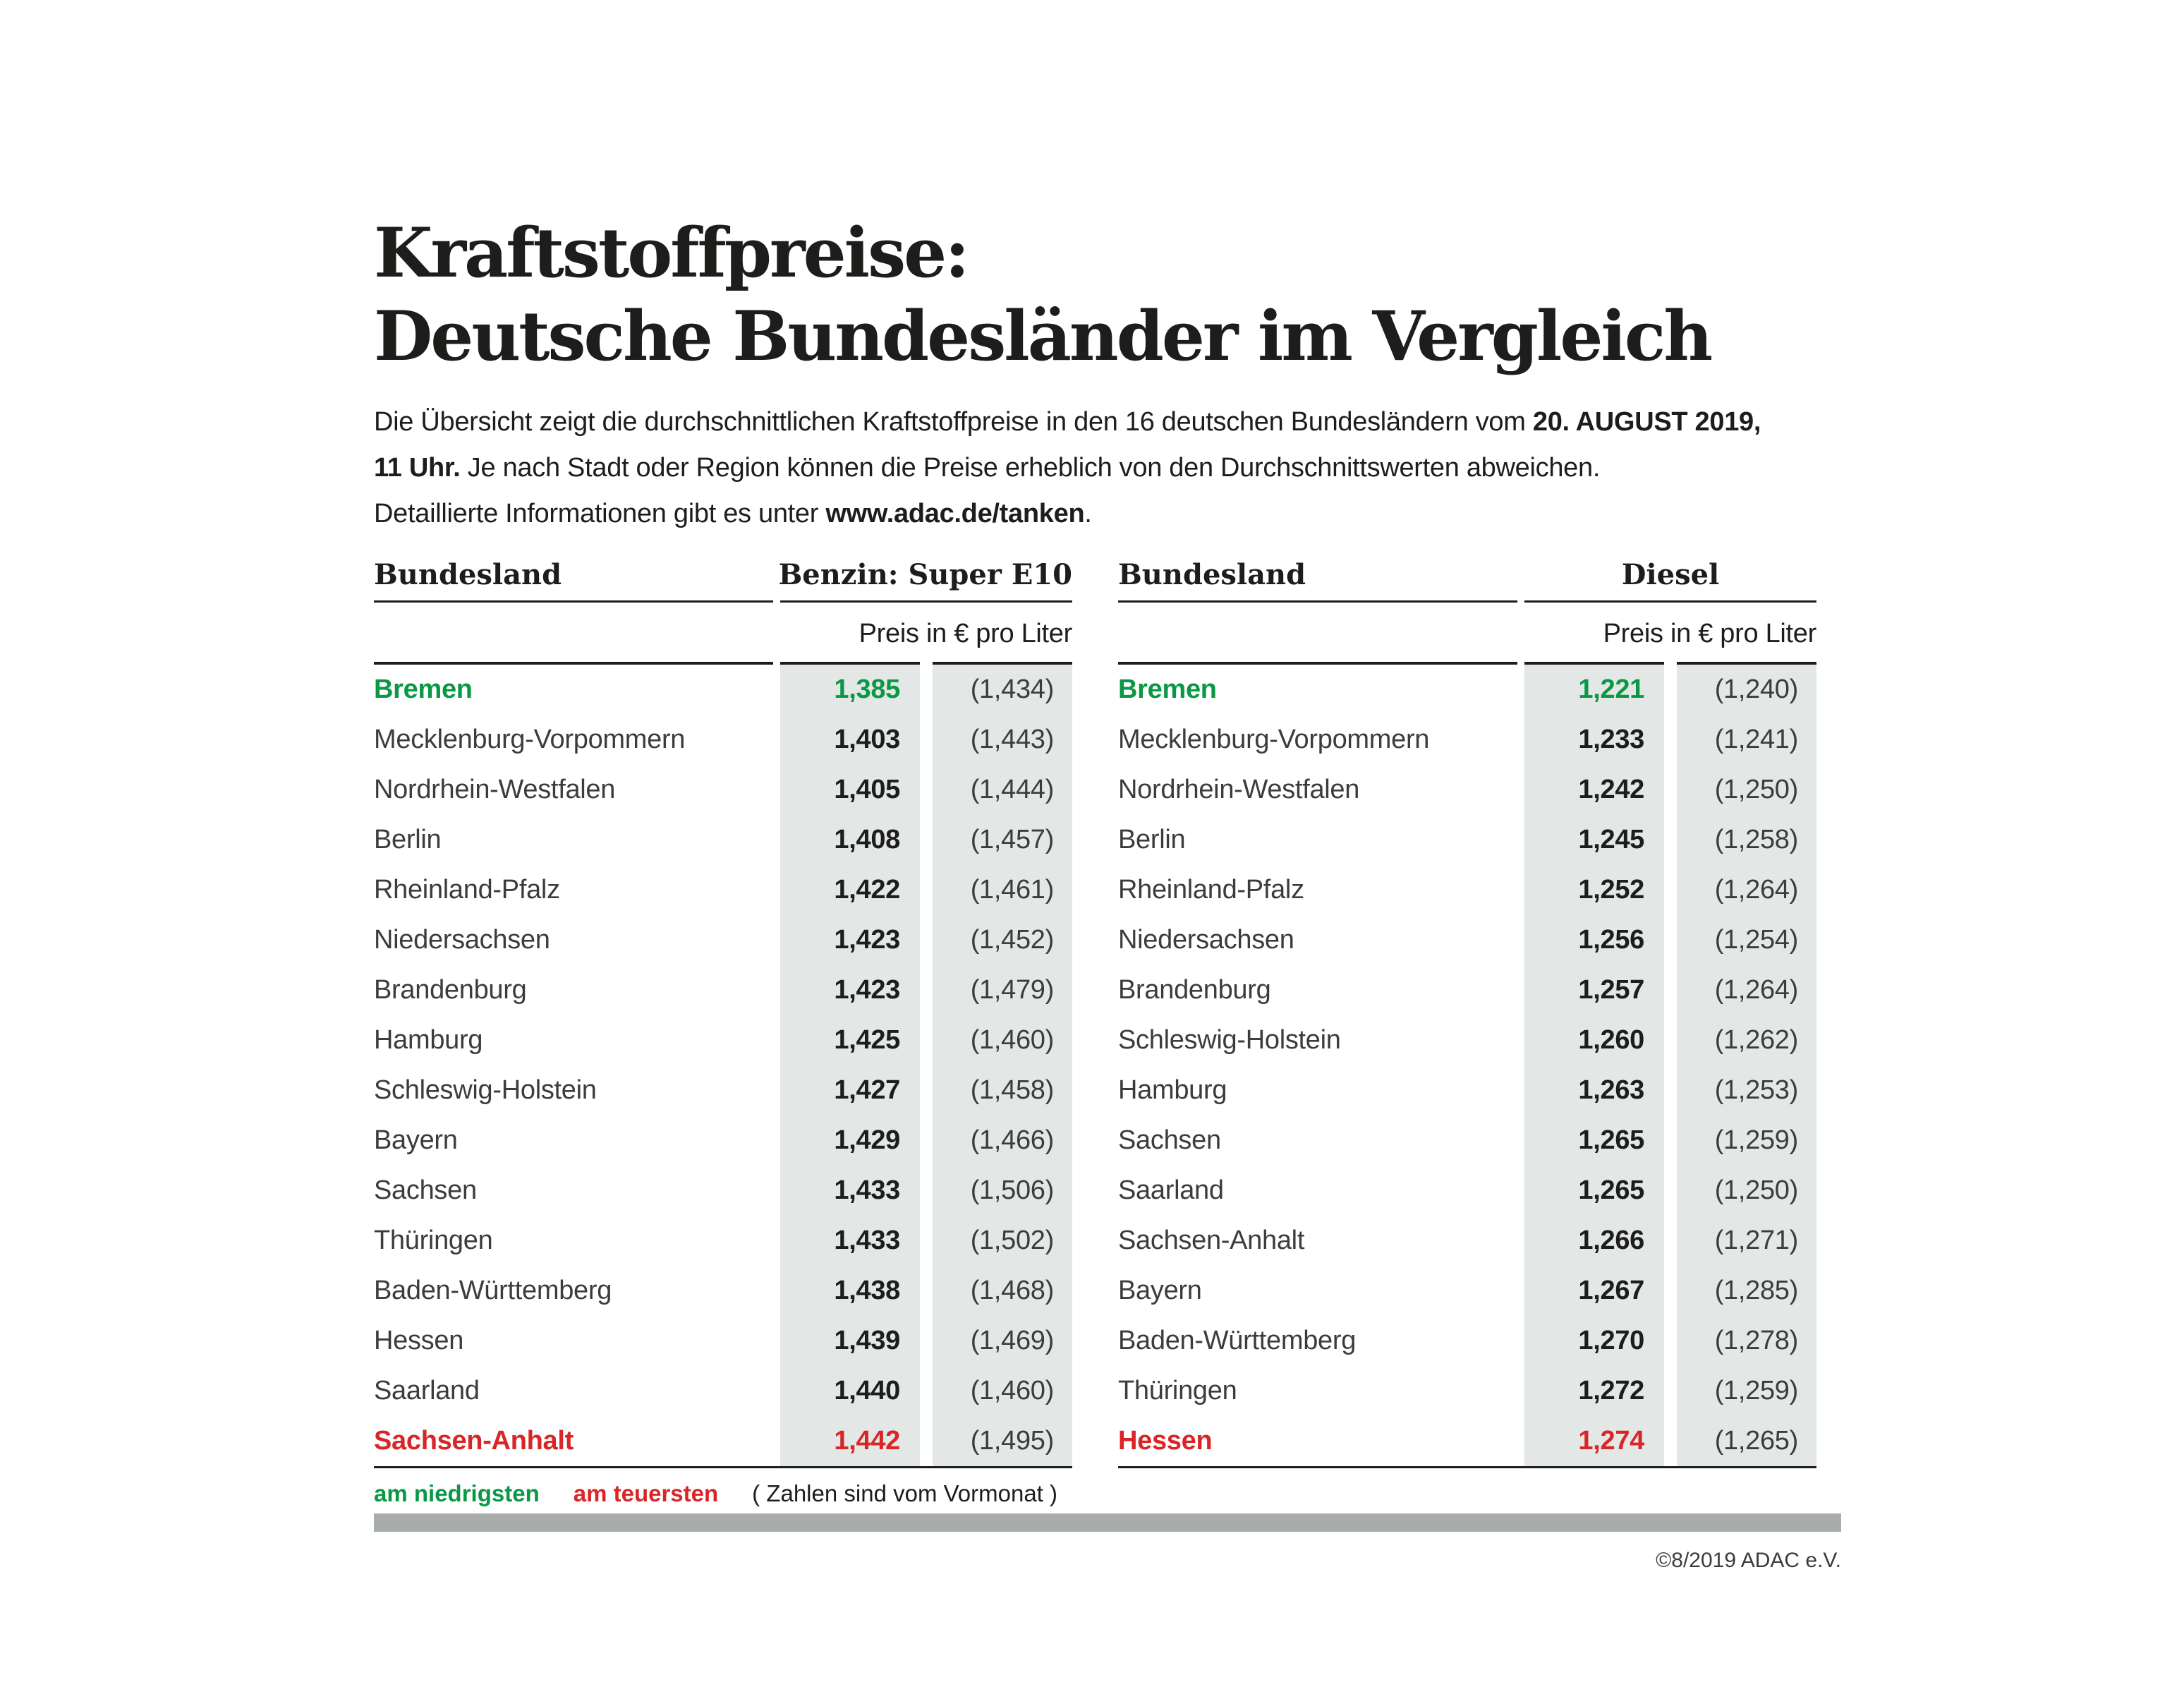 The width and height of the screenshot is (2184, 1699). I want to click on table-row: Nordrhein-Westfalen 1,405 (1,444), so click(723, 790).